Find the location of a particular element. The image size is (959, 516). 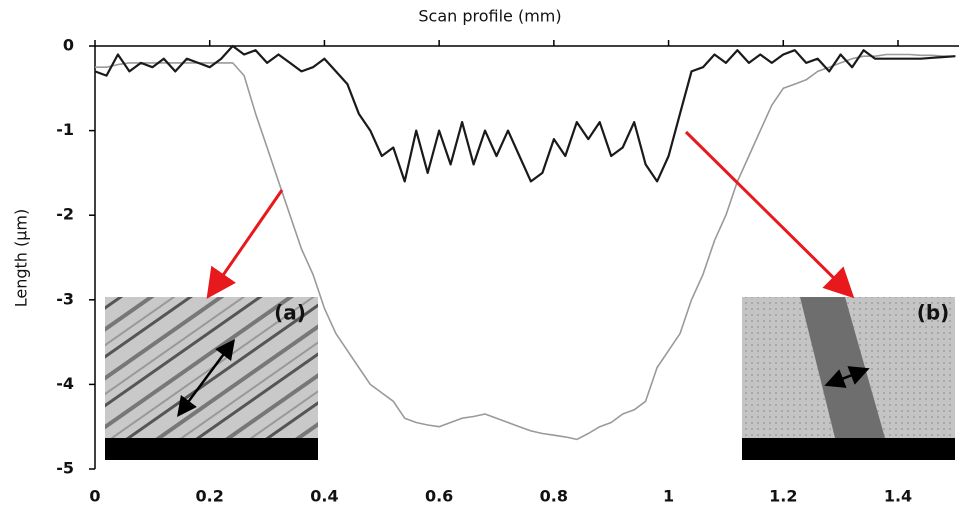

y-tick-label: -5 is located at coordinates (65, 468).